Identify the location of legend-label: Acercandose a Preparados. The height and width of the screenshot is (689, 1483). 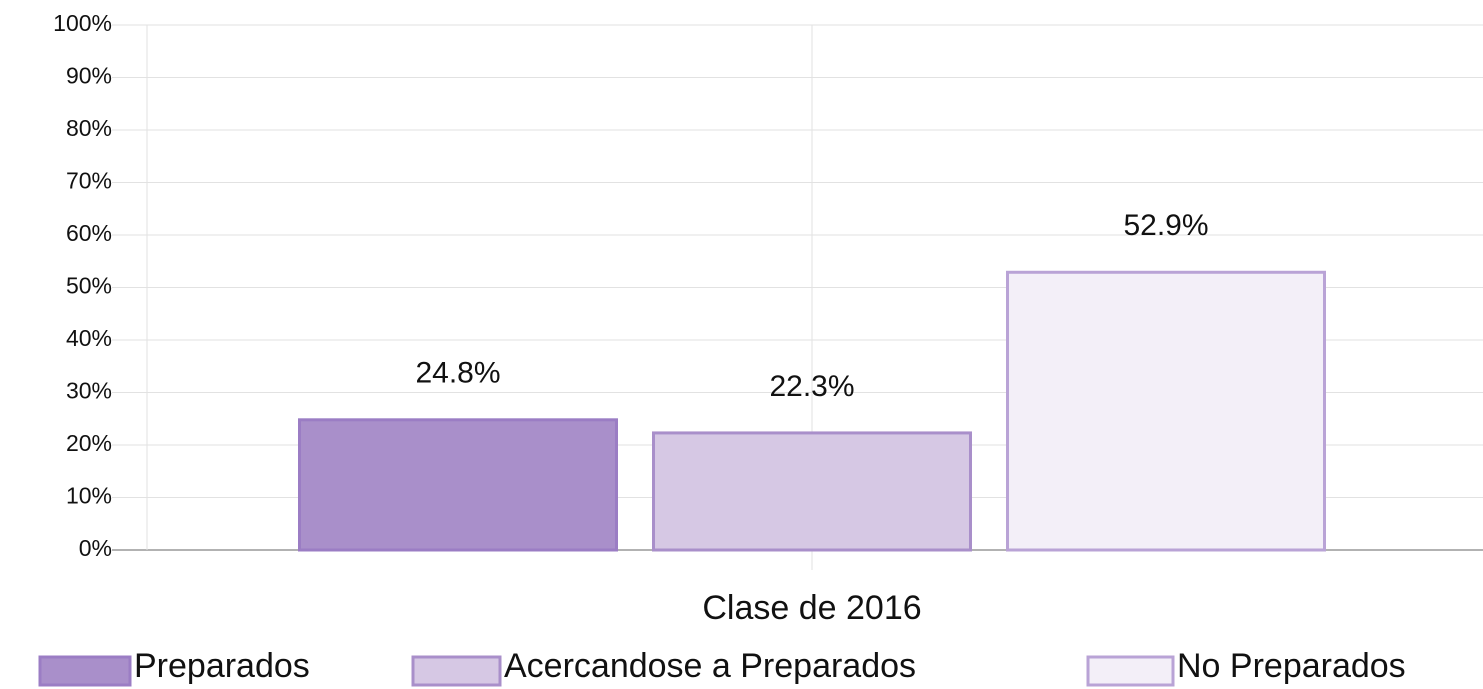
(710, 666).